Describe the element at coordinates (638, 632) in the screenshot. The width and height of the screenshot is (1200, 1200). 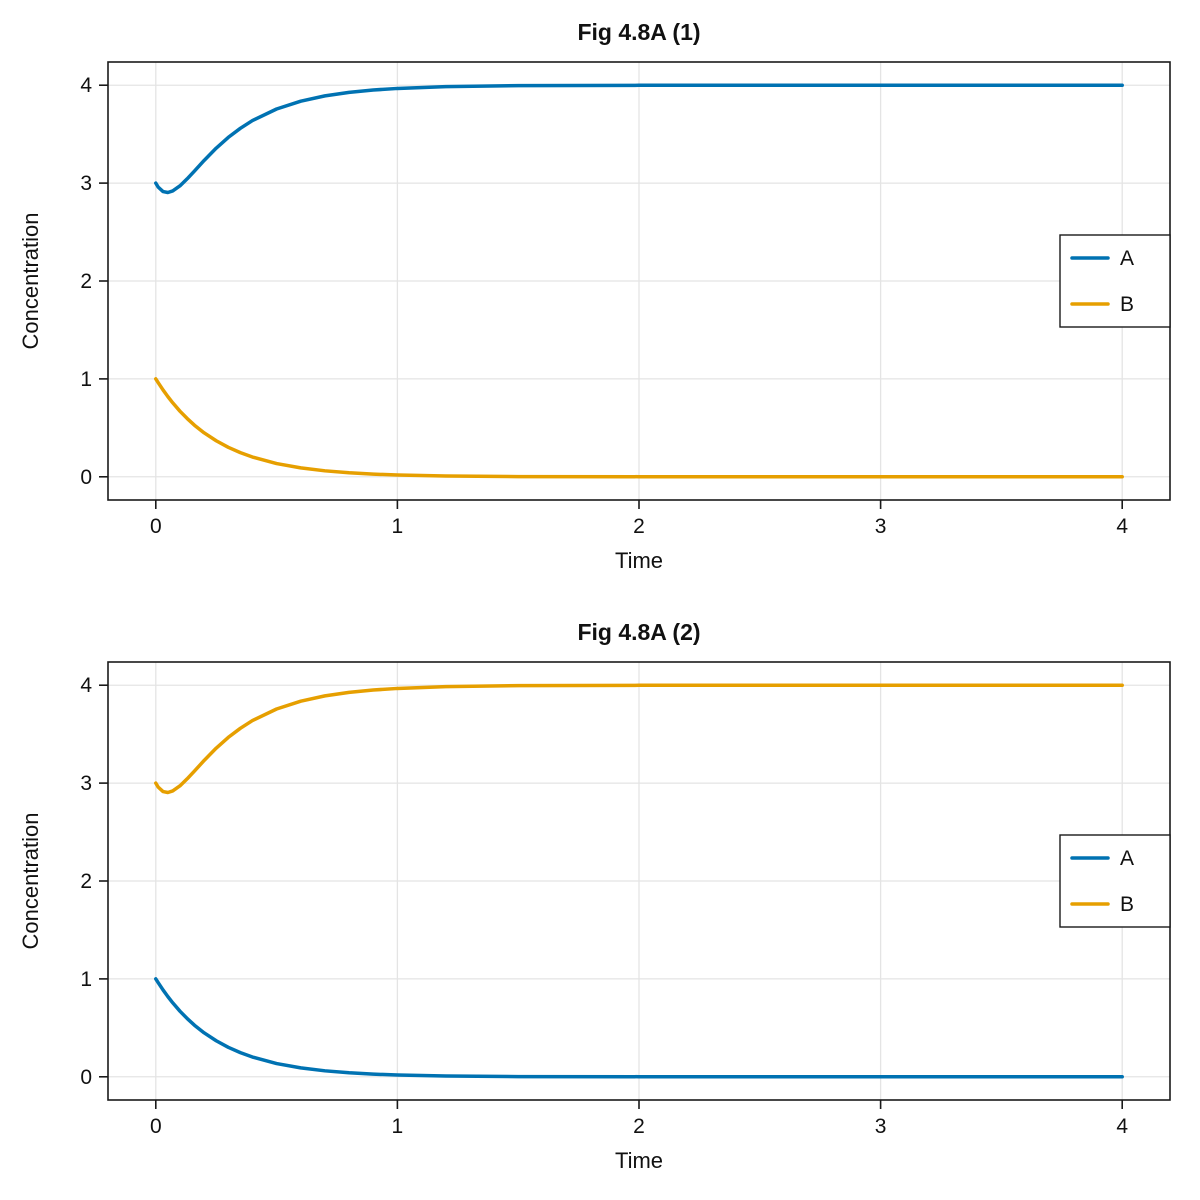
I see `plot-title: Fig 4.8A (2)` at that location.